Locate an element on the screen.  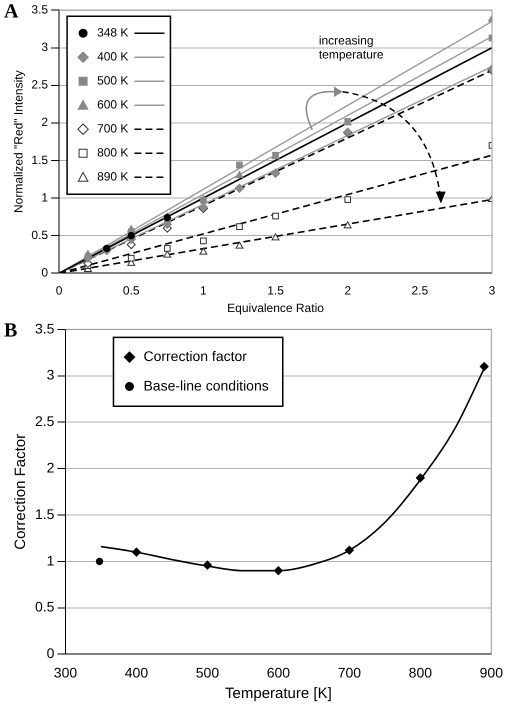
x-tick-label: 700 is located at coordinates (350, 672).